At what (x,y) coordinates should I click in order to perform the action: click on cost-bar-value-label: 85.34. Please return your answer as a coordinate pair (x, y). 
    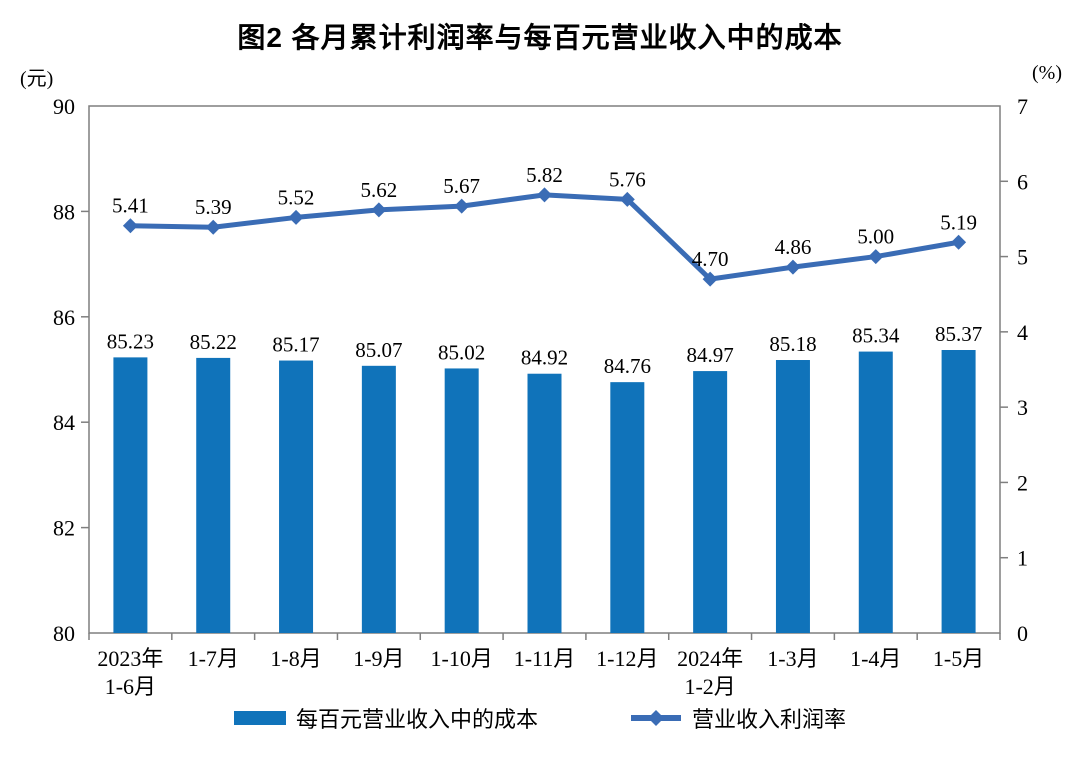
    Looking at the image, I should click on (876, 336).